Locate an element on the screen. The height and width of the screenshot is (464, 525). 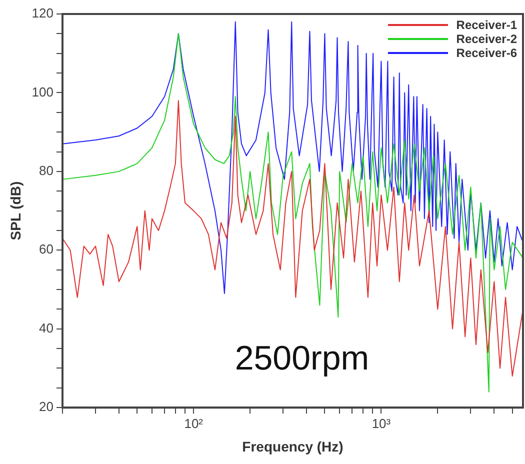
y-tick-label: 60 is located at coordinates (46, 249).